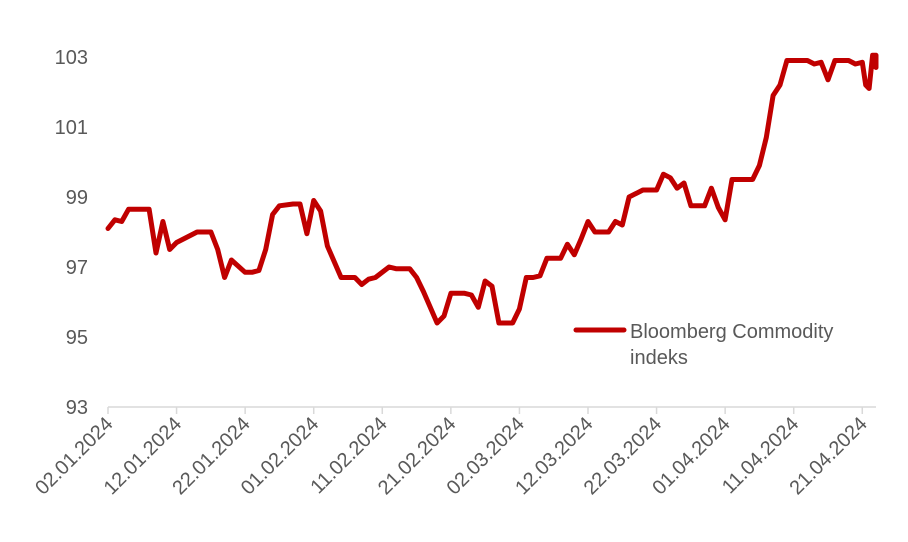  Describe the element at coordinates (71, 128) in the screenshot. I see `y-tick-label: 101` at that location.